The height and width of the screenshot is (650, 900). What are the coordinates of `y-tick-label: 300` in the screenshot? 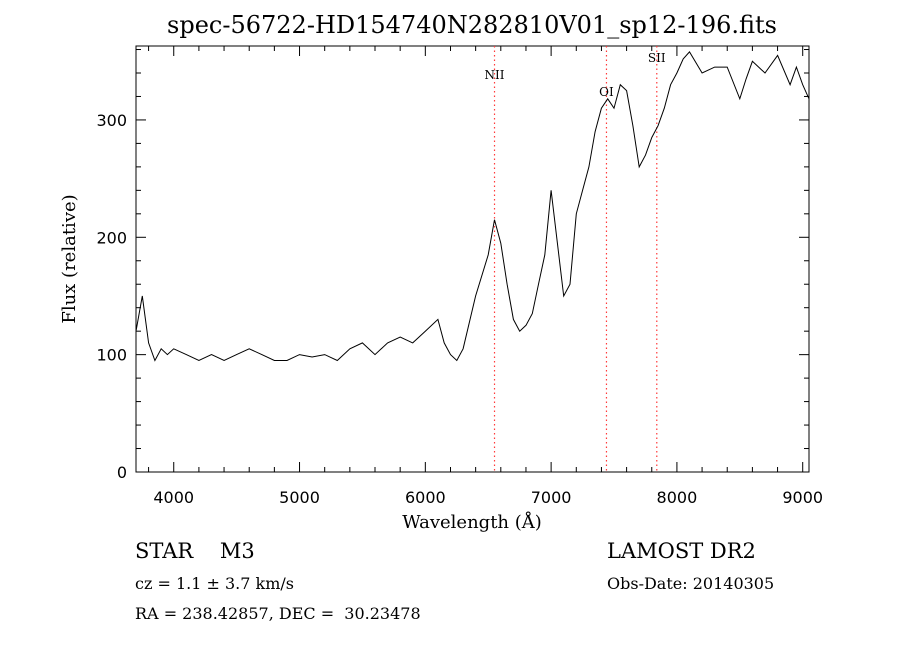 It's located at (111, 120).